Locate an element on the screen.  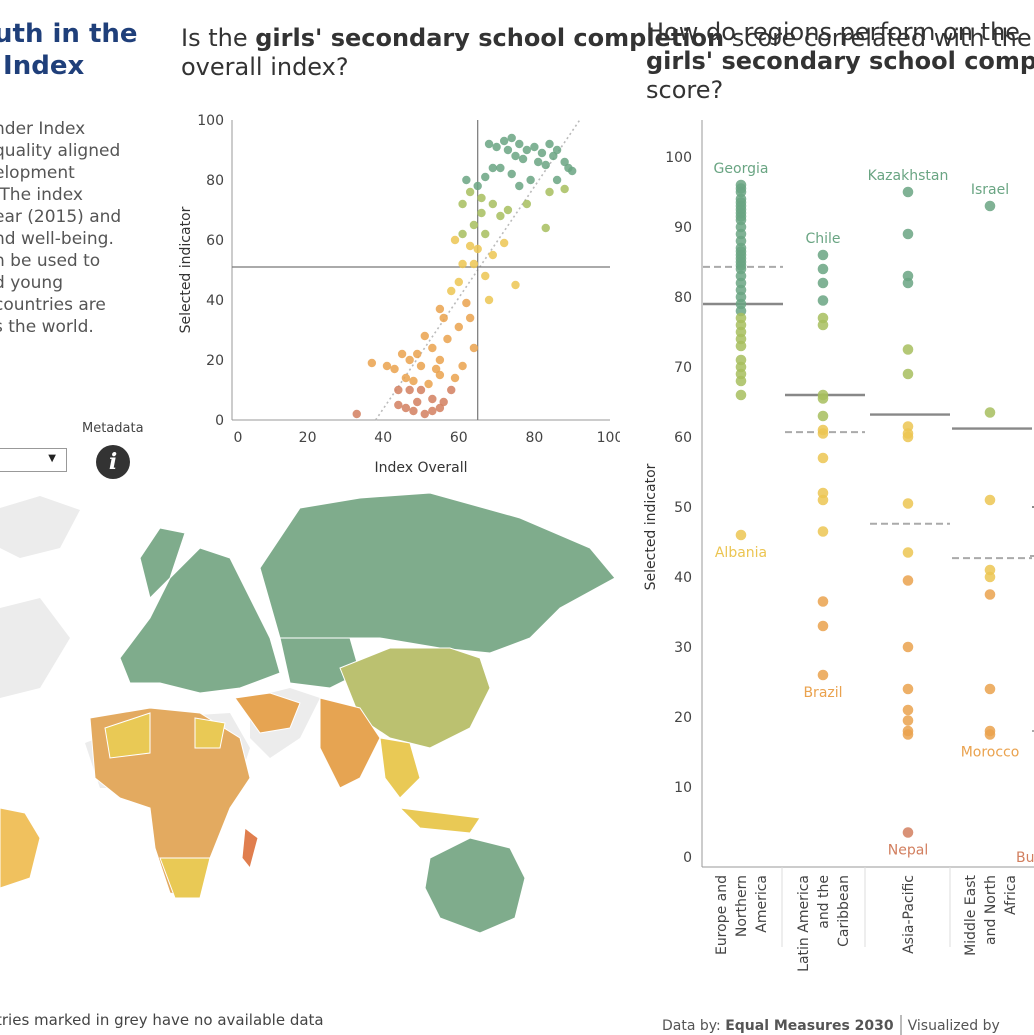
map-south-asia is located at coordinates (350, 743).